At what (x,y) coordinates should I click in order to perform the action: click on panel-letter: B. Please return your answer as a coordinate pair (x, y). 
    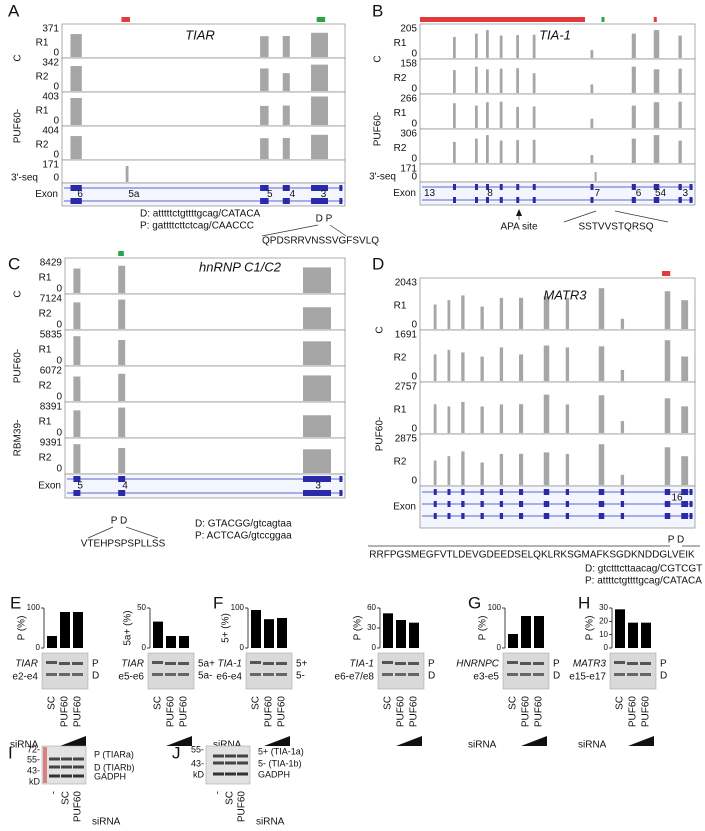
    Looking at the image, I should click on (377, 10).